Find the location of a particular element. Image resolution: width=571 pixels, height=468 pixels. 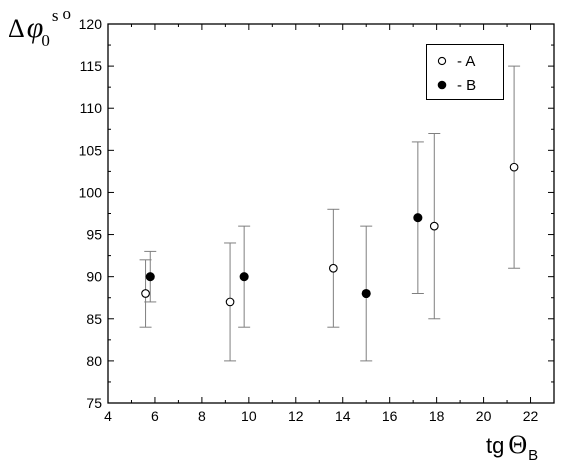

x-axis-label: tg ΘB is located at coordinates (512, 447).